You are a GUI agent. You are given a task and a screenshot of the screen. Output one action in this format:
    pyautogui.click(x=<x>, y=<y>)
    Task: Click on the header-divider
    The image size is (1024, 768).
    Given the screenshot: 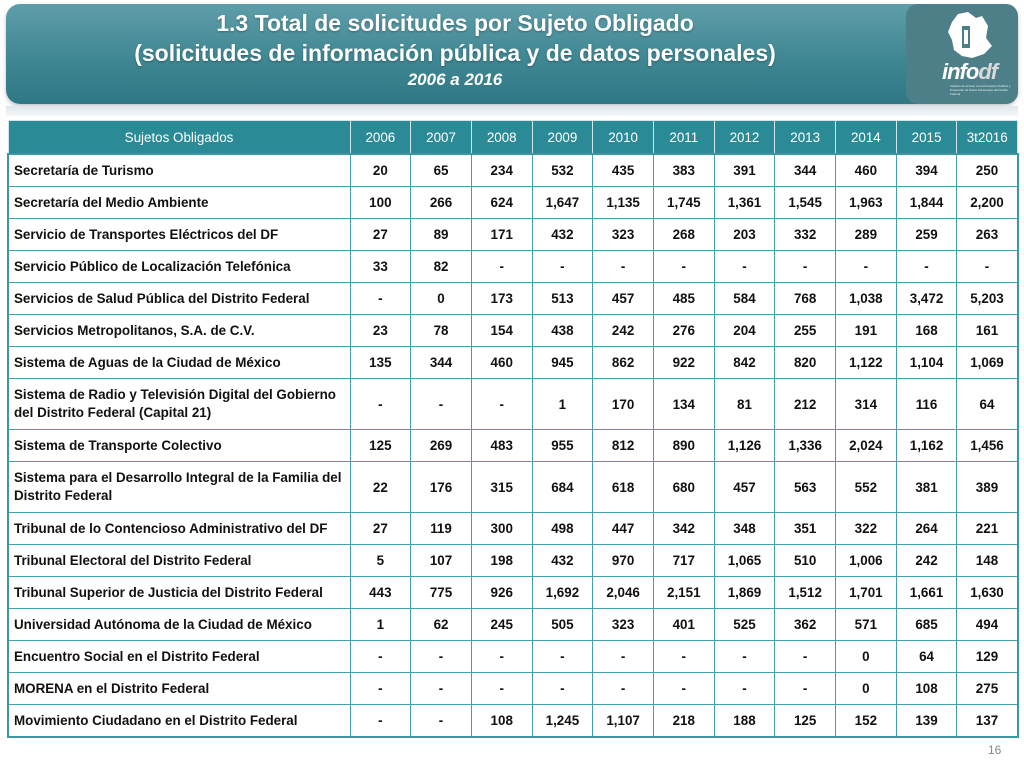 What is the action you would take?
    pyautogui.click(x=512, y=111)
    